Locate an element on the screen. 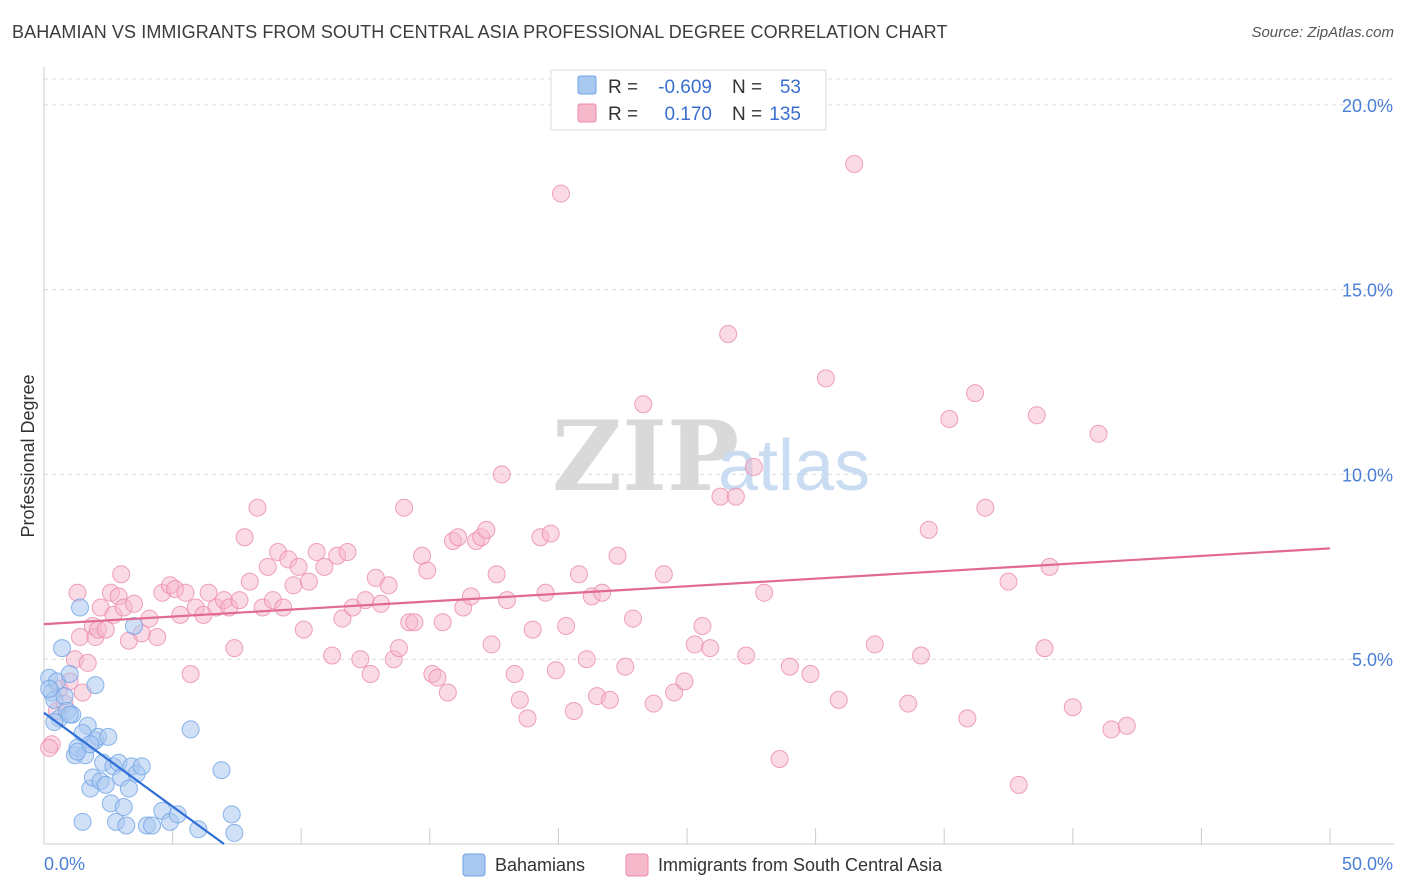 Image resolution: width=1406 pixels, height=892 pixels. bottom-legend-label-immigrants: Immigrants from South Central Asia is located at coordinates (800, 865).